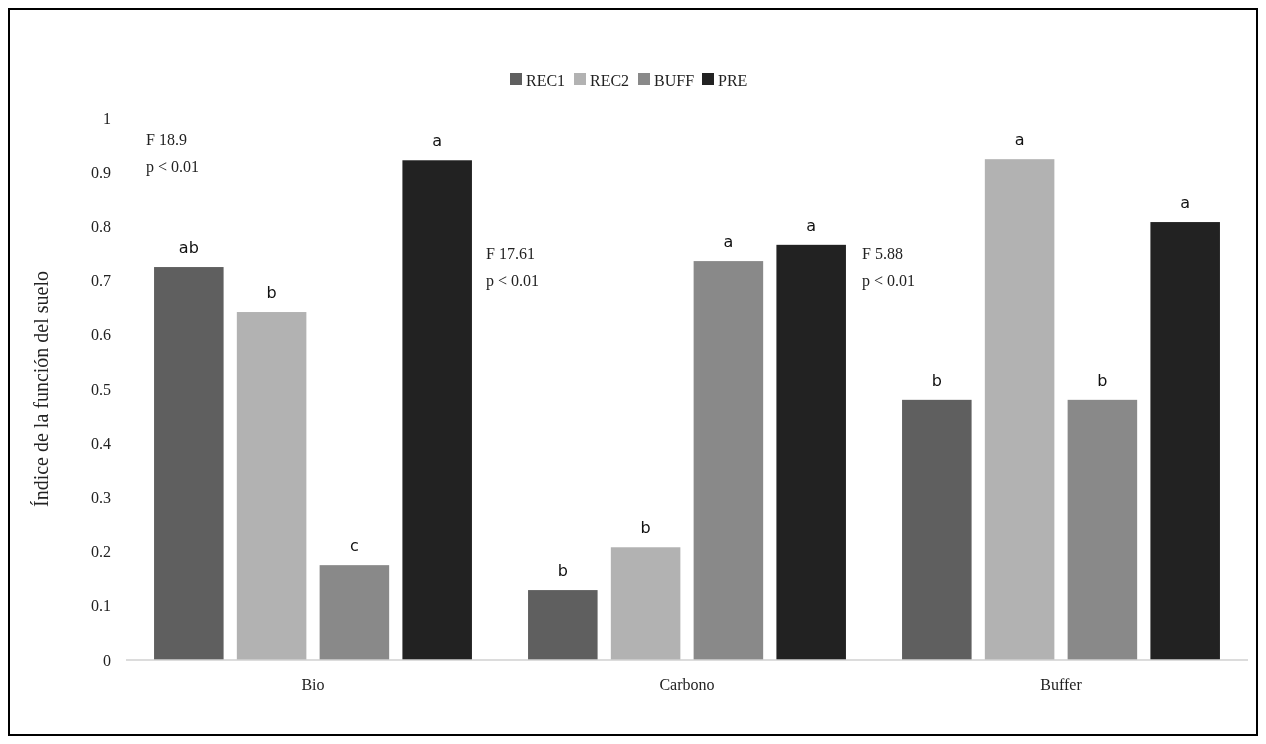  I want to click on y-tick-label: 0.9, so click(101, 172).